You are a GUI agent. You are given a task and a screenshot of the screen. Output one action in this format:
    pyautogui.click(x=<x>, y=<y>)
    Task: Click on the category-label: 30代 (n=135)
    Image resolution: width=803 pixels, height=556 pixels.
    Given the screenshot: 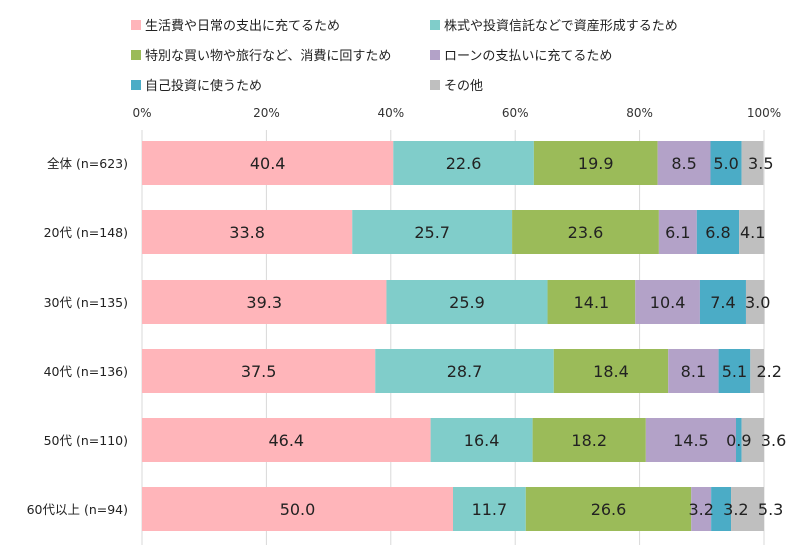 What is the action you would take?
    pyautogui.click(x=86, y=302)
    